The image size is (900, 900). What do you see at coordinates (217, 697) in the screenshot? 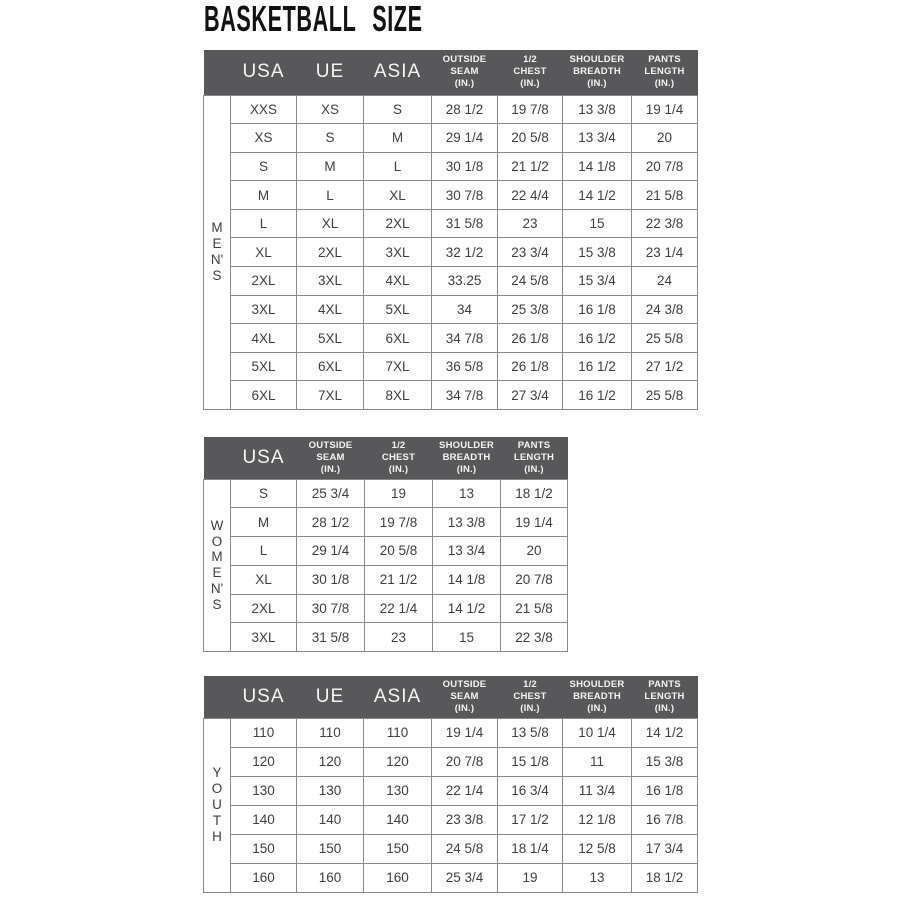
I see `header-spacer` at bounding box center [217, 697].